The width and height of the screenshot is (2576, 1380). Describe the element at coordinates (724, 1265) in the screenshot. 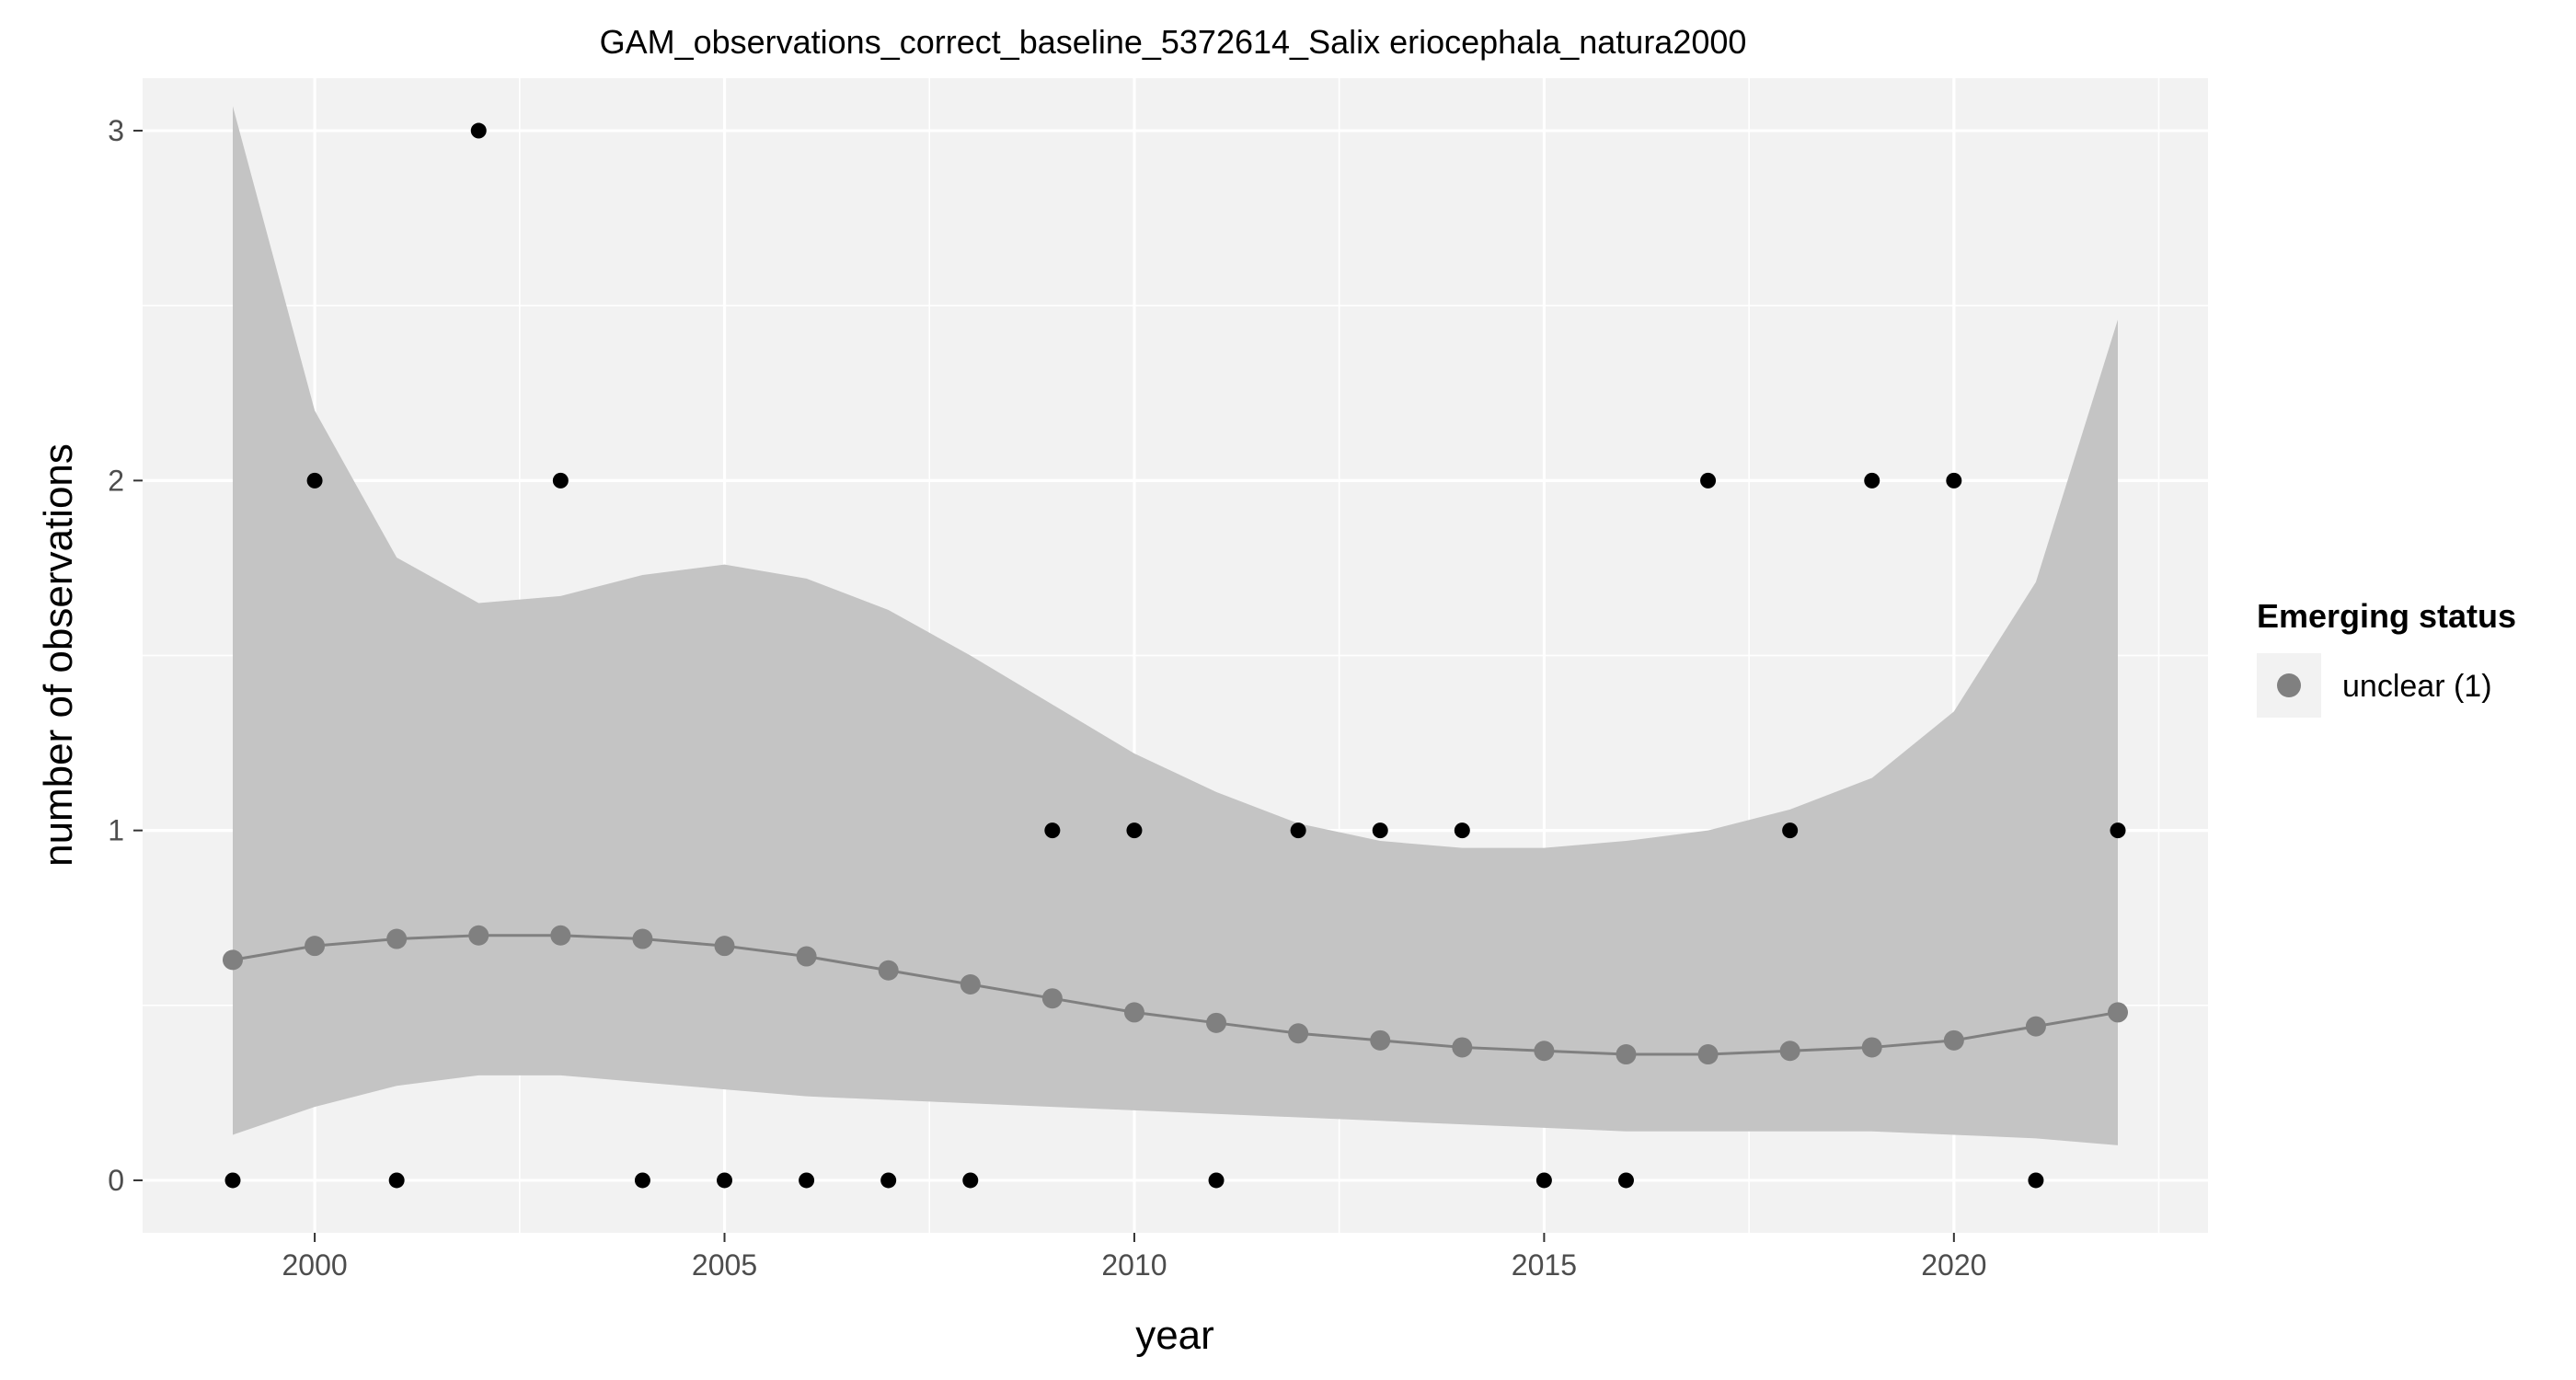

I see `x-tick-label: 2005` at that location.